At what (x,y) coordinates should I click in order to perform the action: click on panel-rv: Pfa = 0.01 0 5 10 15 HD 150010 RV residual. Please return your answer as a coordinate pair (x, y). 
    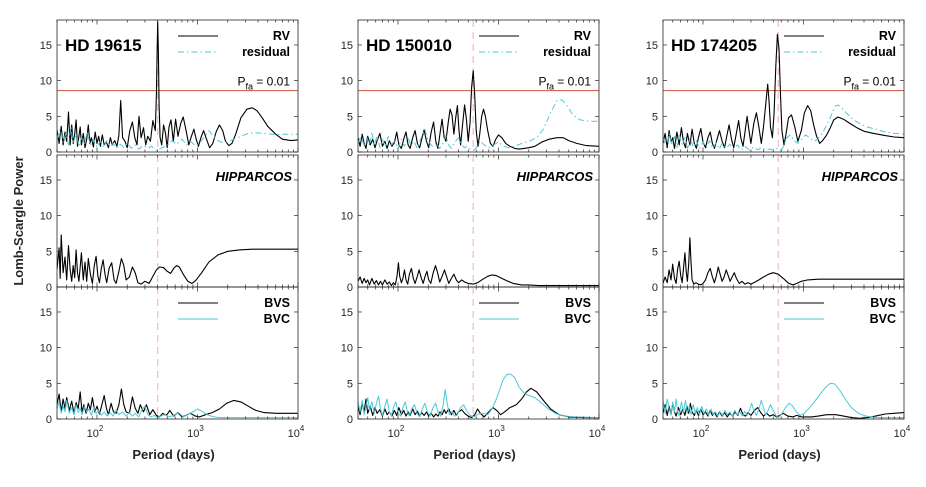
    Looking at the image, I should click on (470, 89).